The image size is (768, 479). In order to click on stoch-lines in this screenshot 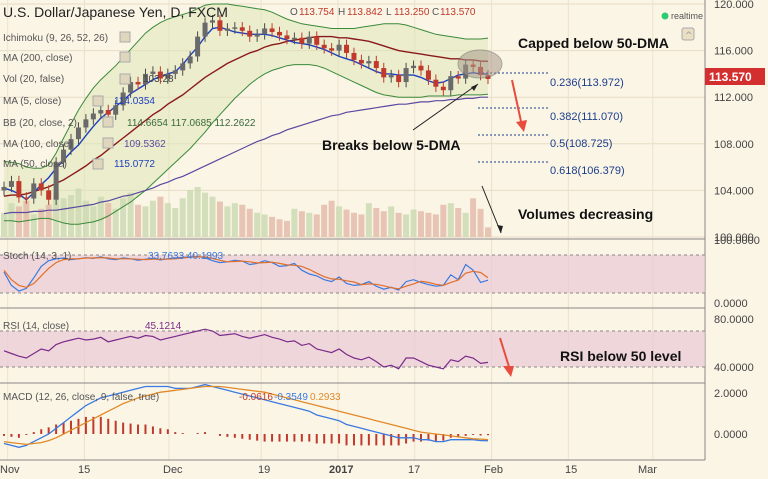, I will do `click(246, 273)`.